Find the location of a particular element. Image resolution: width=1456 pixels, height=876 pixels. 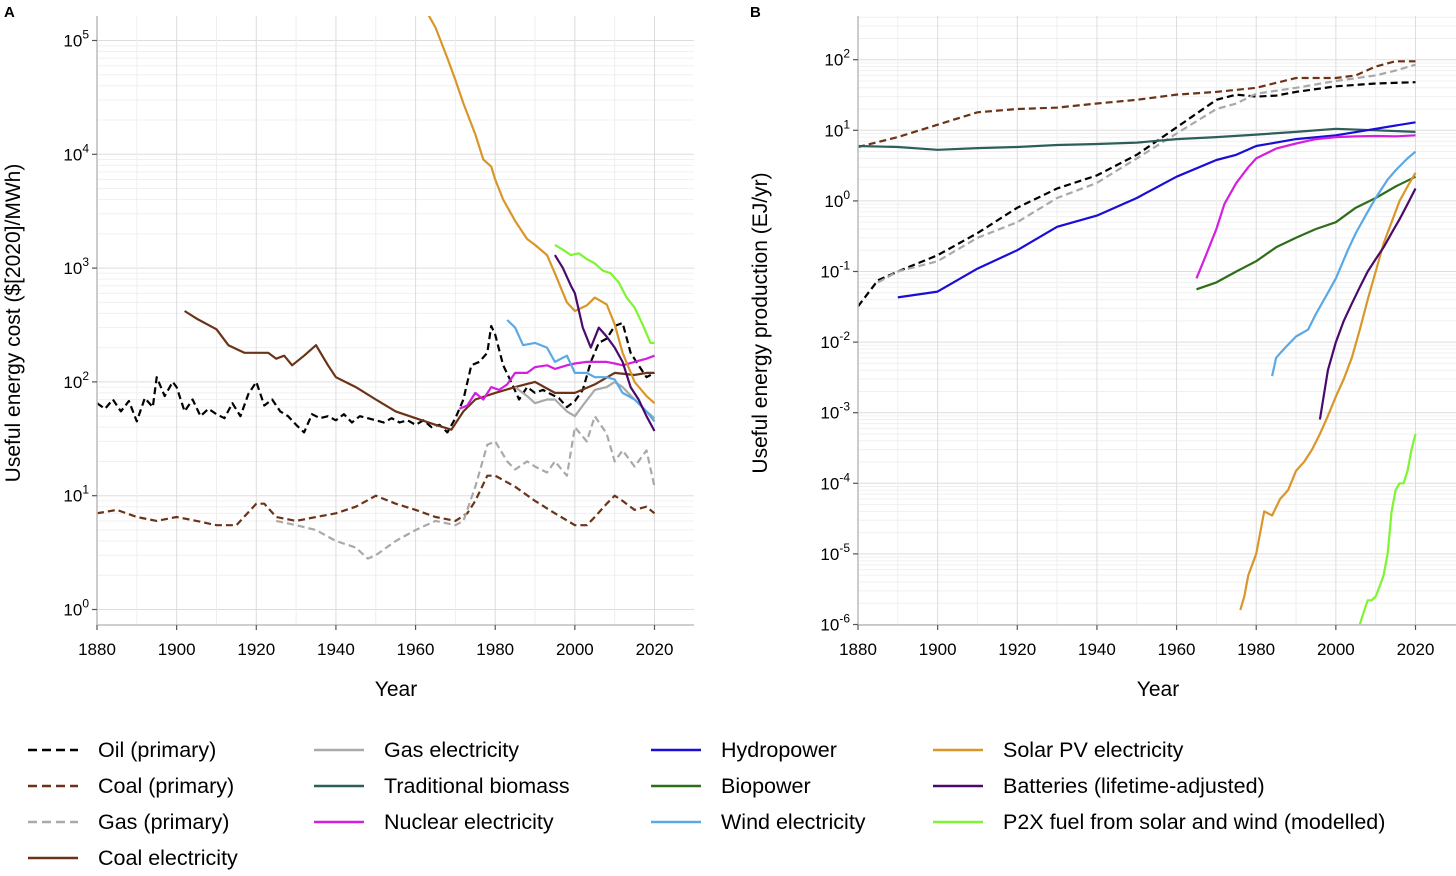

legend-label: Coal (primary) is located at coordinates (166, 785).